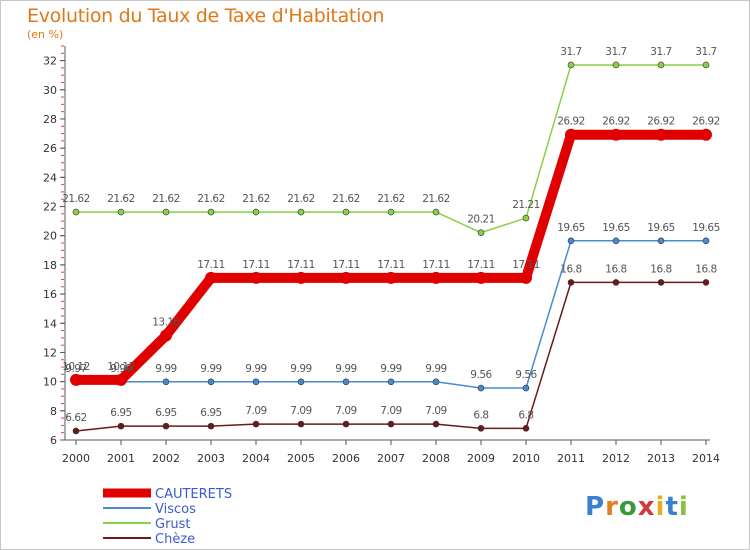  Describe the element at coordinates (50, 177) in the screenshot. I see `y-tick-label: 24` at that location.